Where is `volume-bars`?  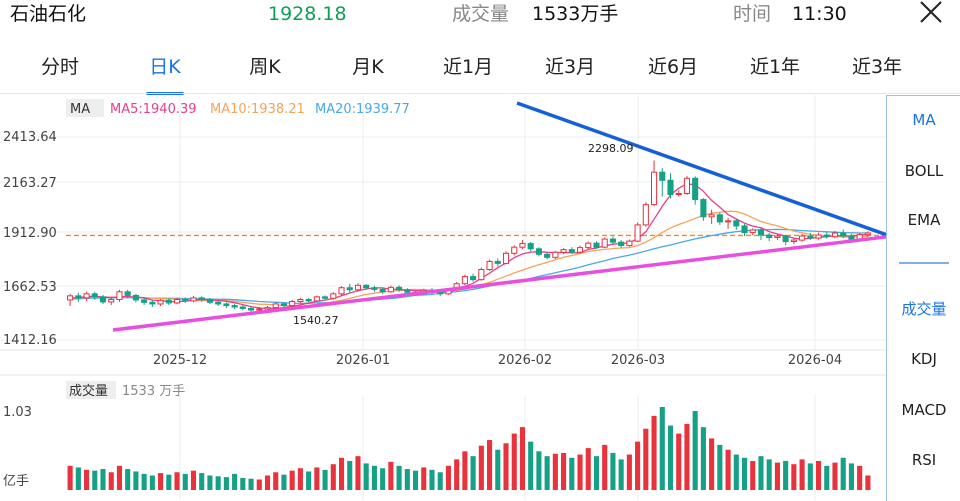
volume-bars is located at coordinates (469, 448).